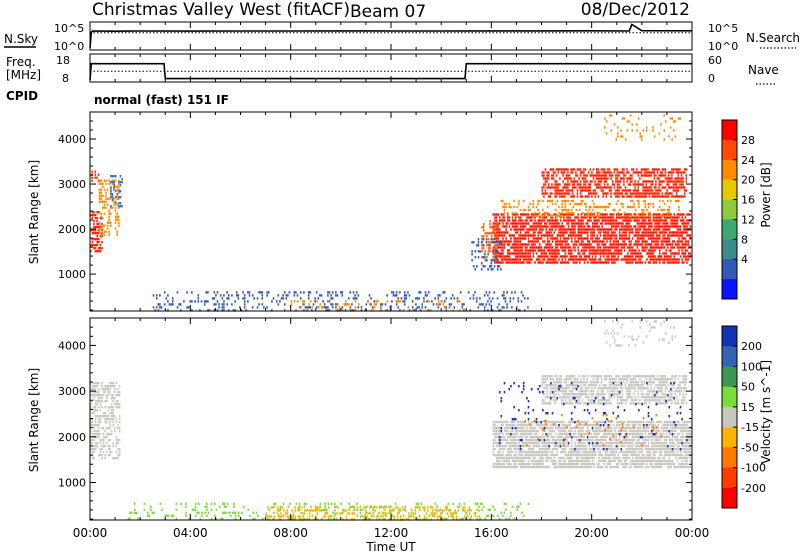 The image size is (800, 554). Describe the element at coordinates (69, 28) in the screenshot. I see `nsky-tick-top: 10^5` at that location.